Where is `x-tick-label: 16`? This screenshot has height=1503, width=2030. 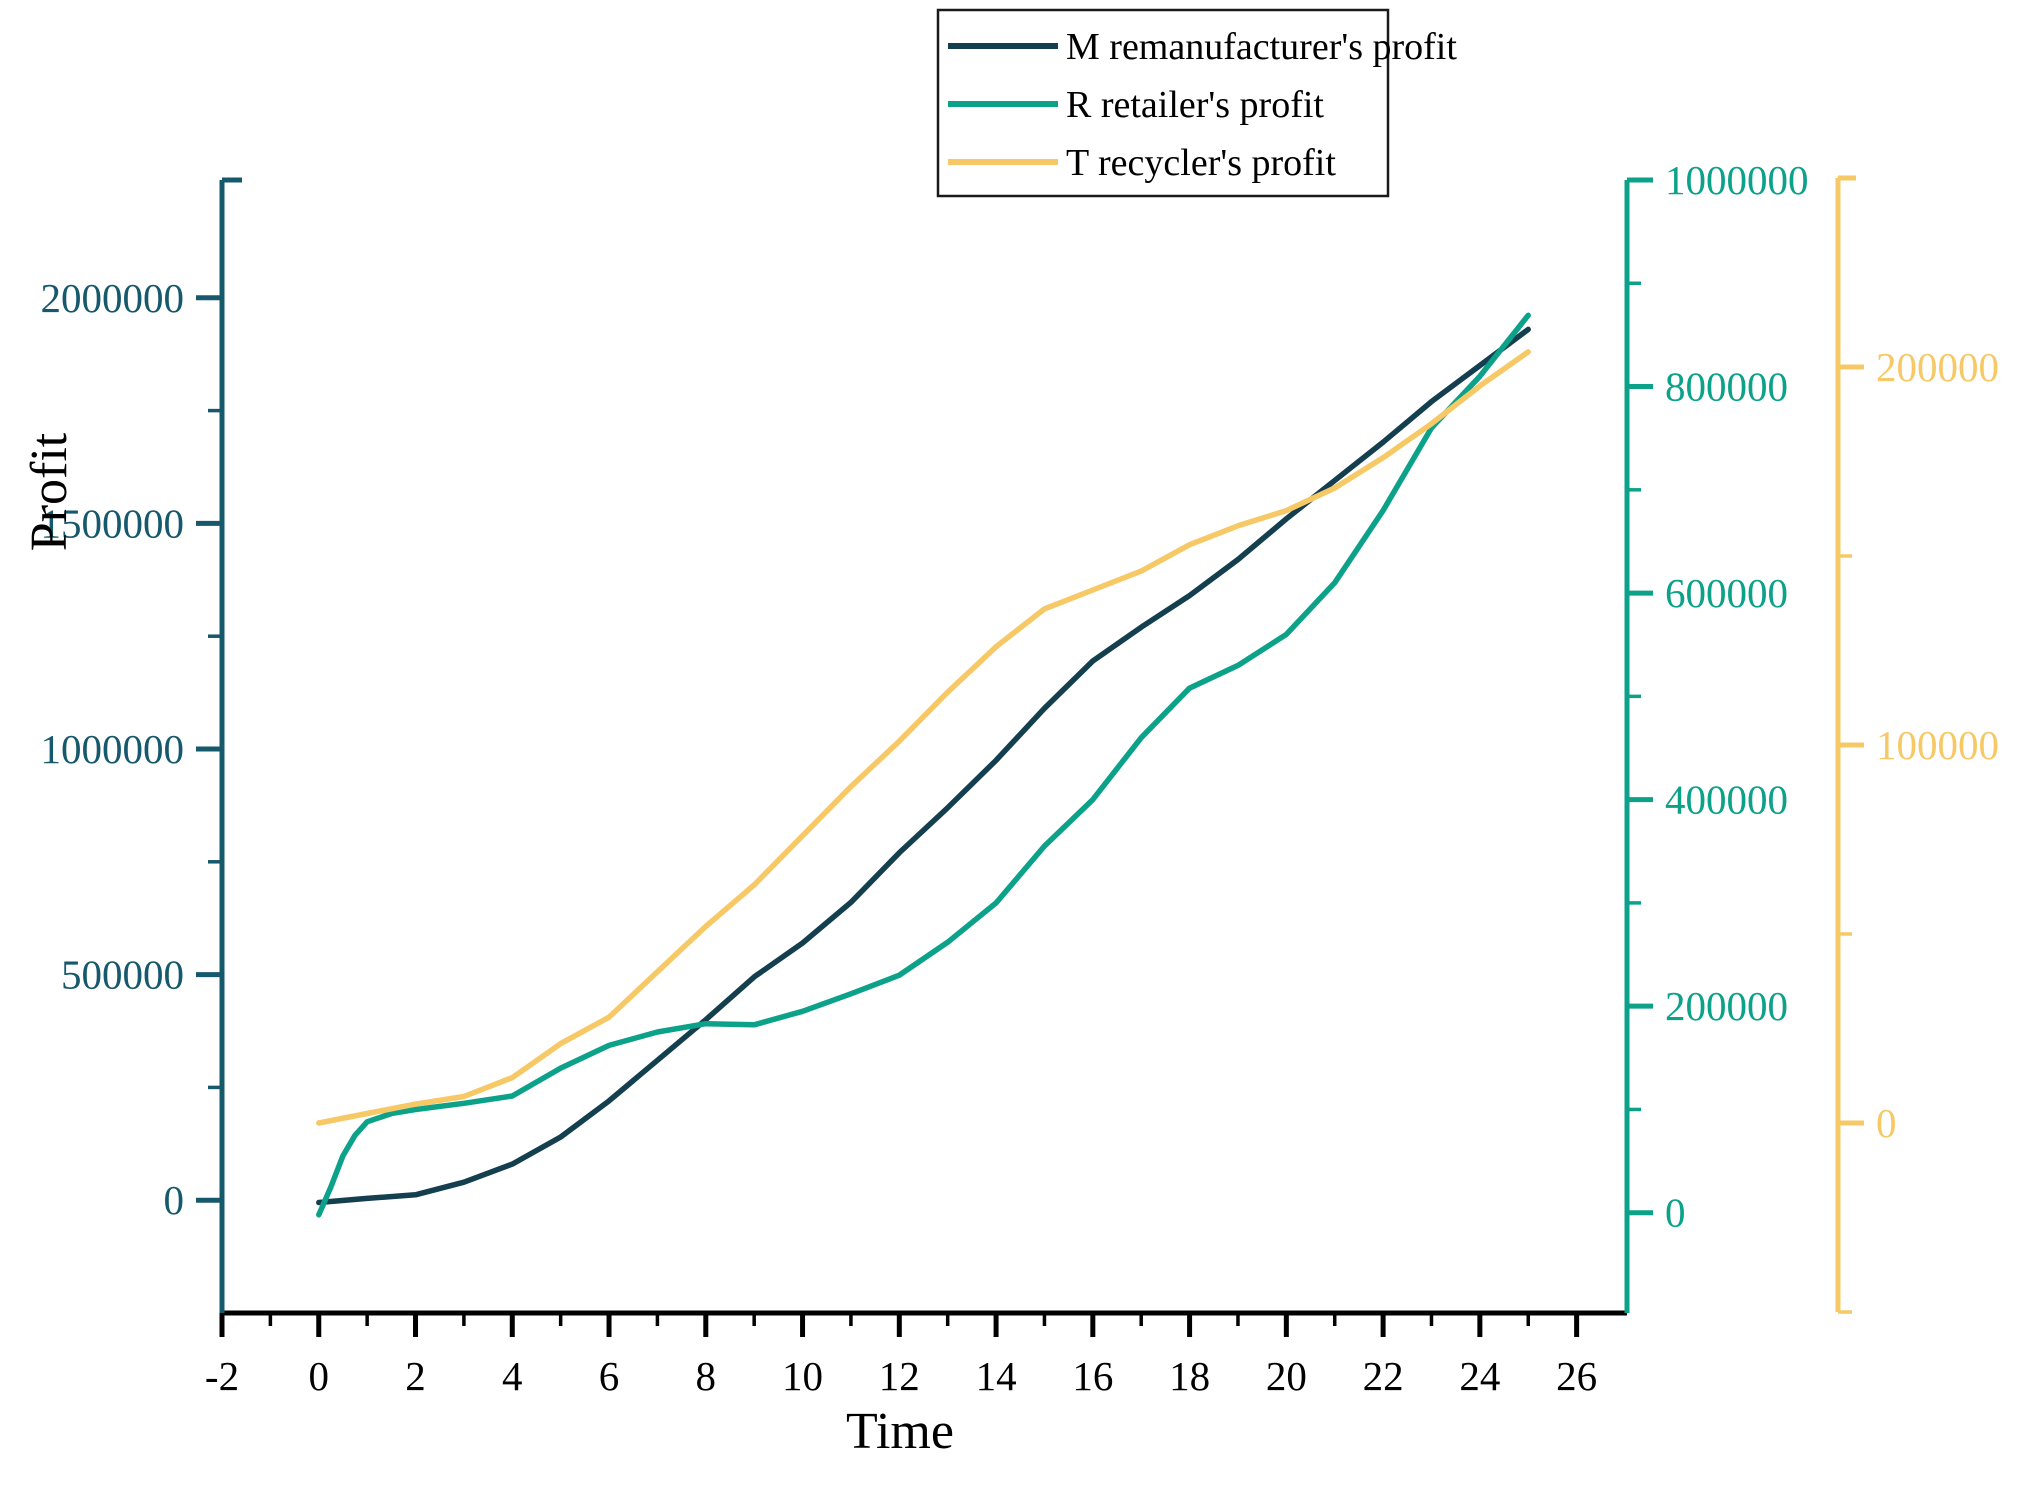
x-tick-label: 16 is located at coordinates (1092, 1376).